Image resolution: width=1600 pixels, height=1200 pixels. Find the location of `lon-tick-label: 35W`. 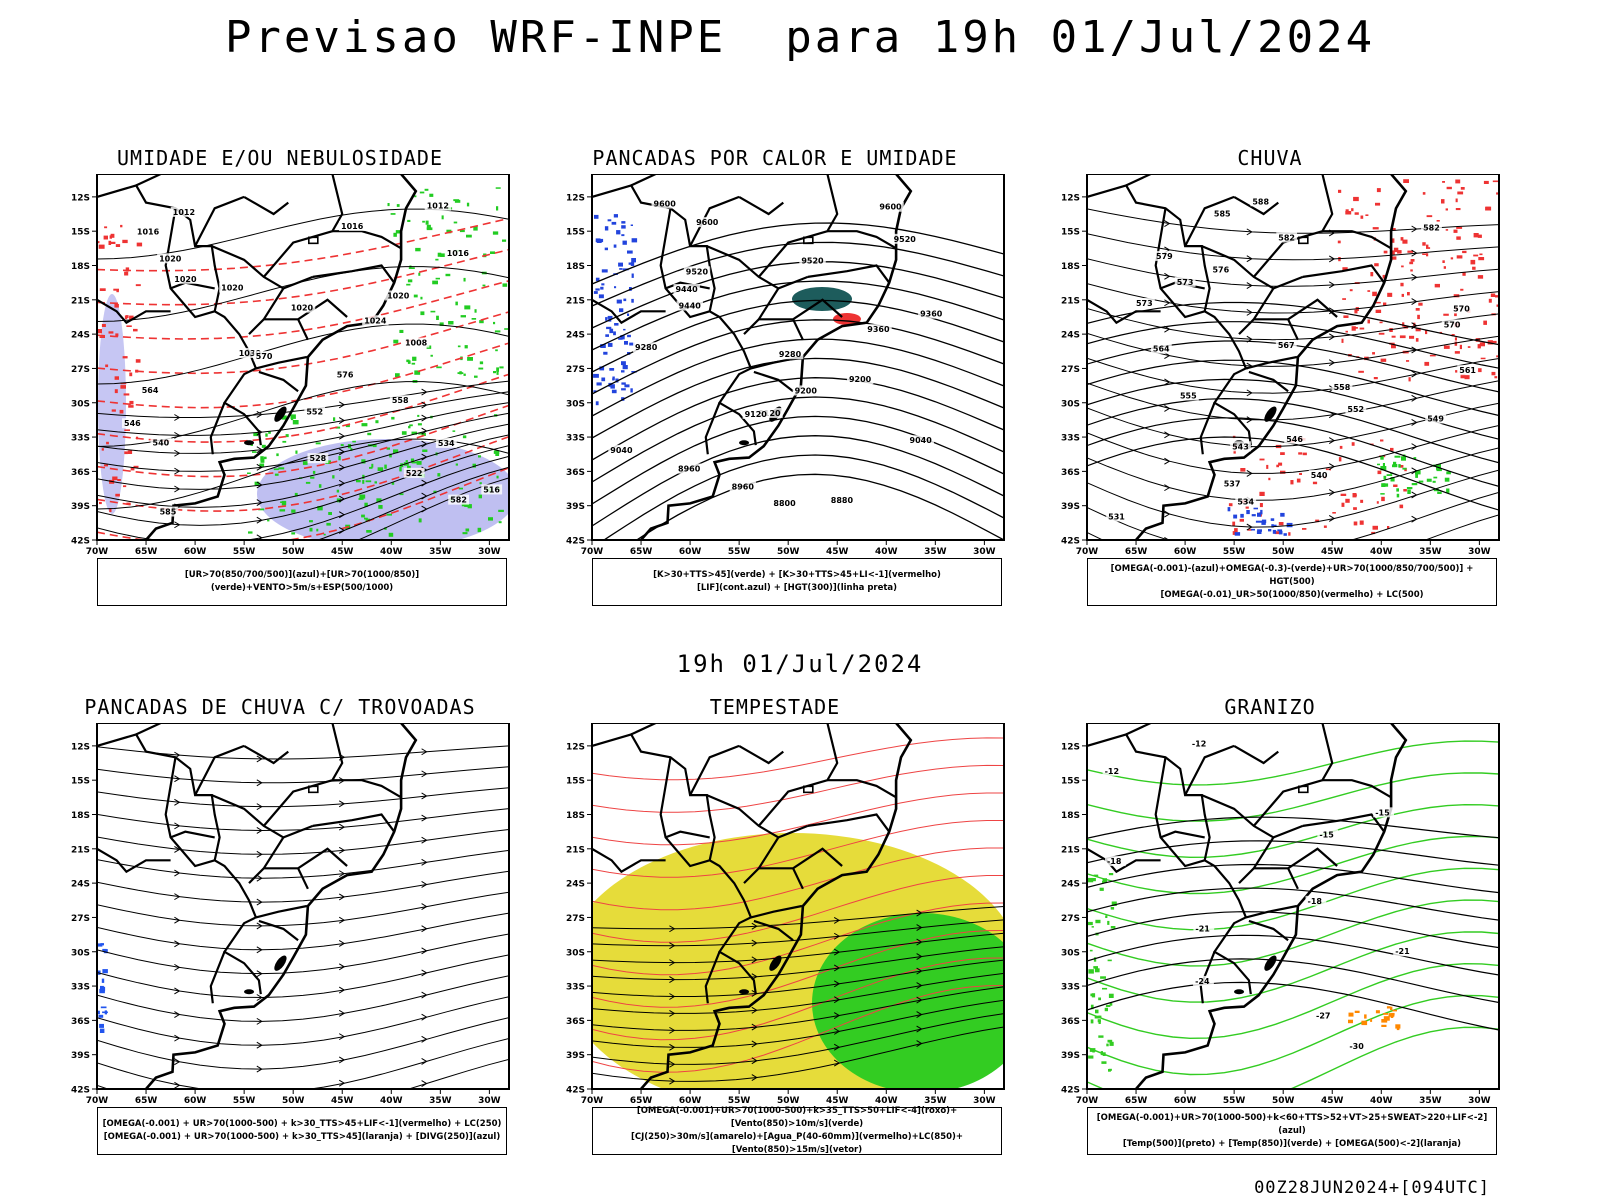

lon-tick-label: 35W is located at coordinates (935, 1101).